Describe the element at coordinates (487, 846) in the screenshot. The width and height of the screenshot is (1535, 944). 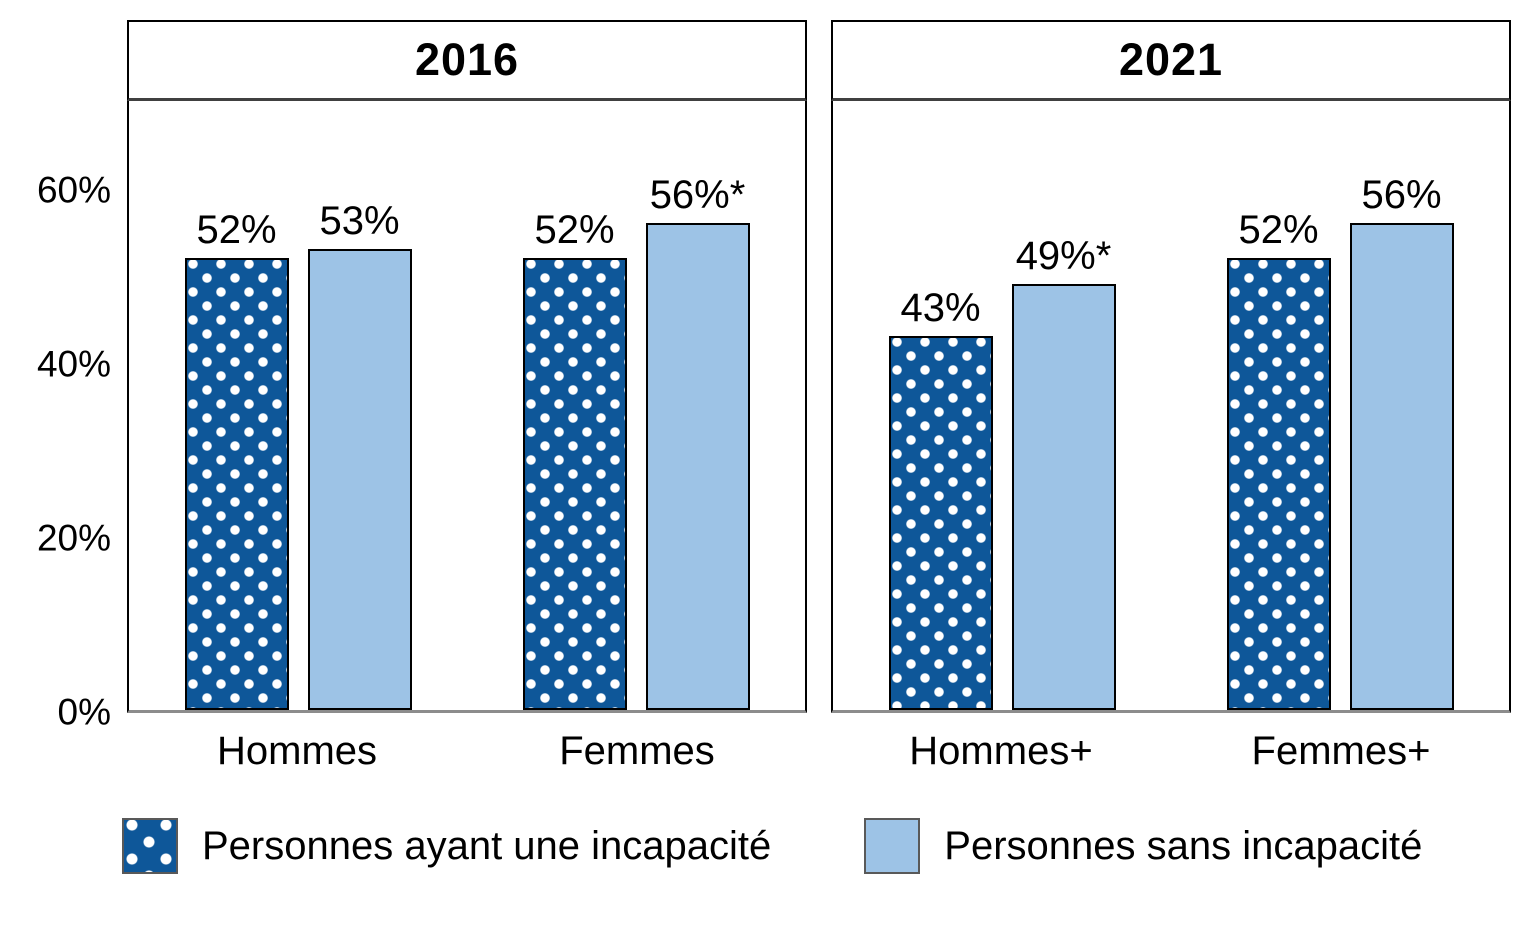
I see `legend-label-incapacite: Personnes ayant une incapacité` at that location.